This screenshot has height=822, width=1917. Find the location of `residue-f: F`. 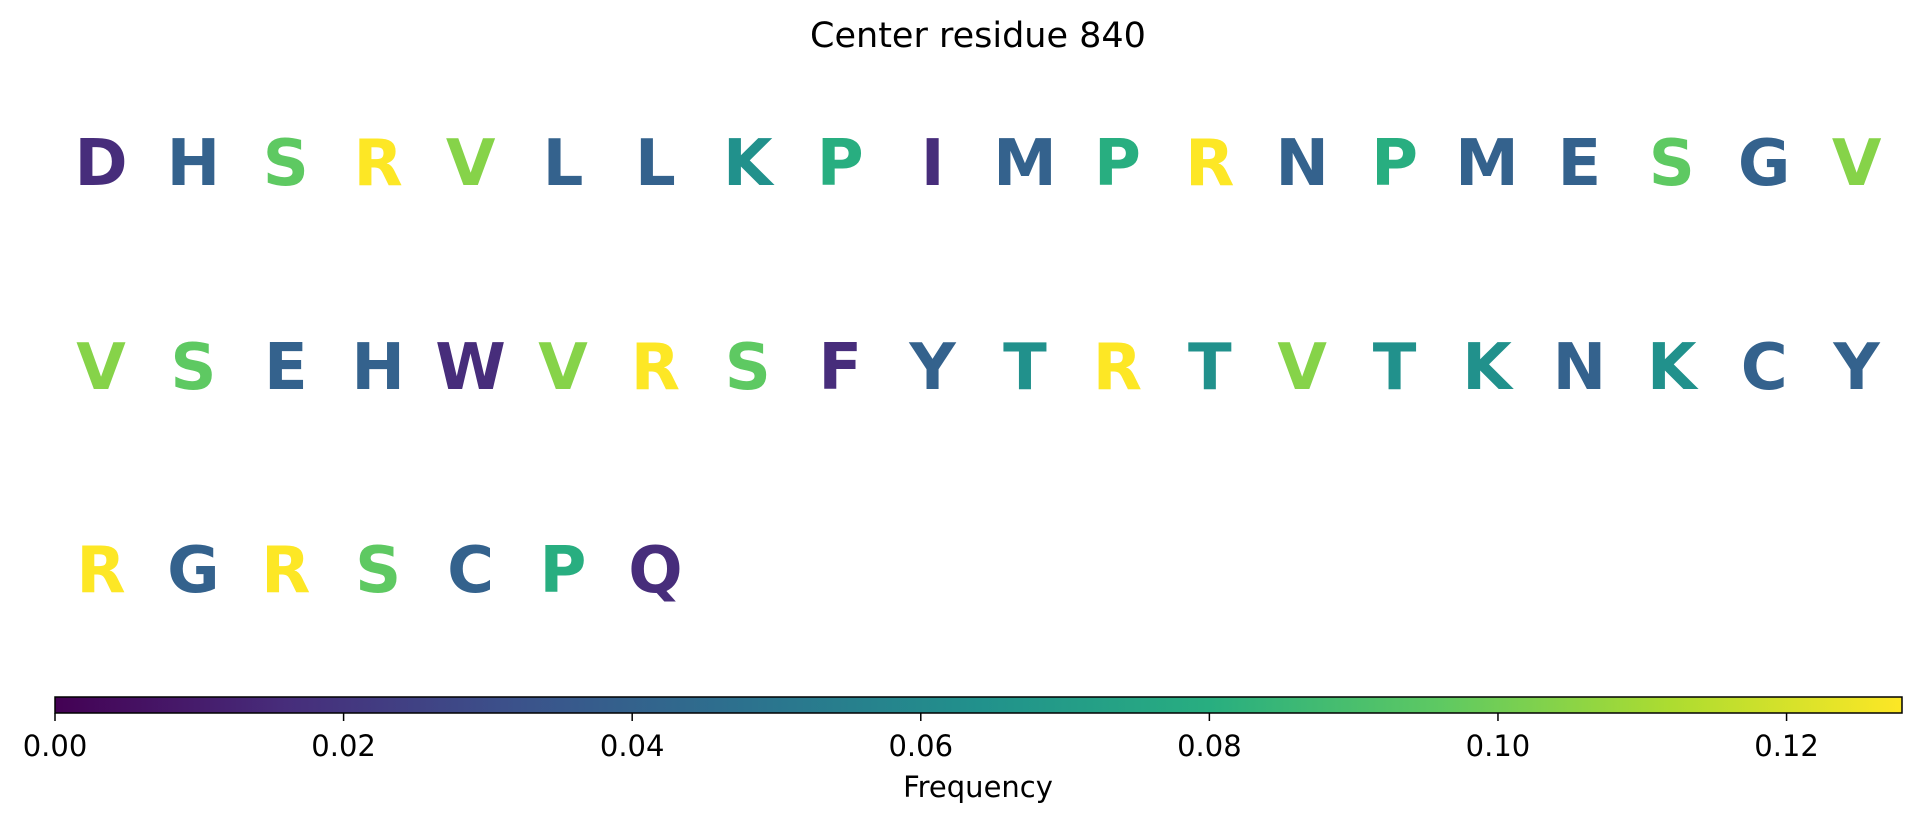

residue-f: F is located at coordinates (840, 368).